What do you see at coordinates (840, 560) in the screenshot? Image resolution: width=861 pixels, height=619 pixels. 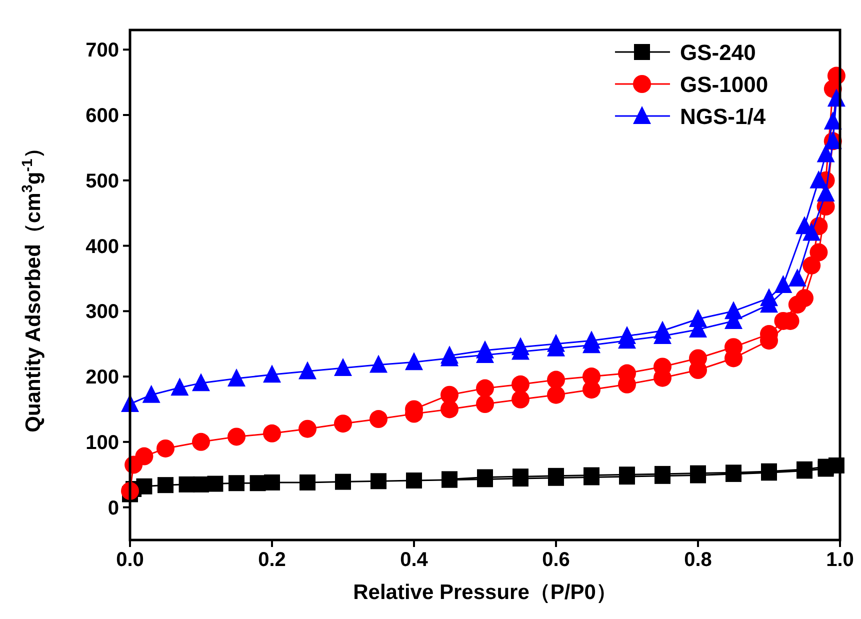 I see `x-tick-label: 1.0` at bounding box center [840, 560].